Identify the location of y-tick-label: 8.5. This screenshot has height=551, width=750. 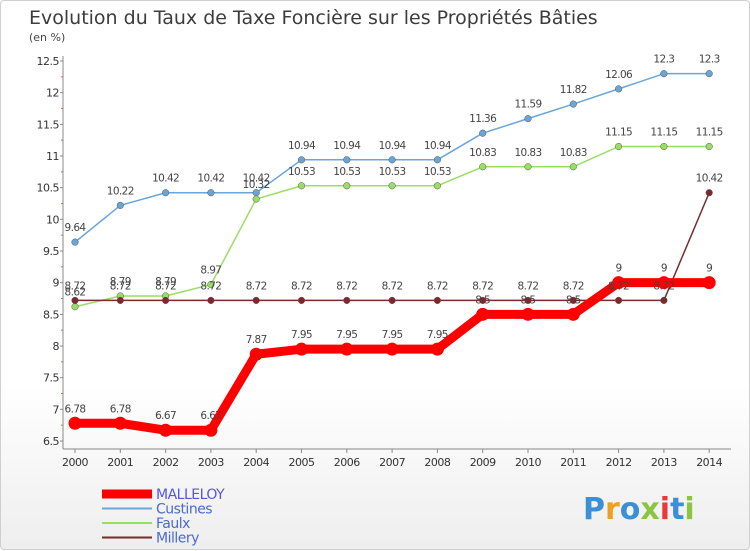
(51, 314).